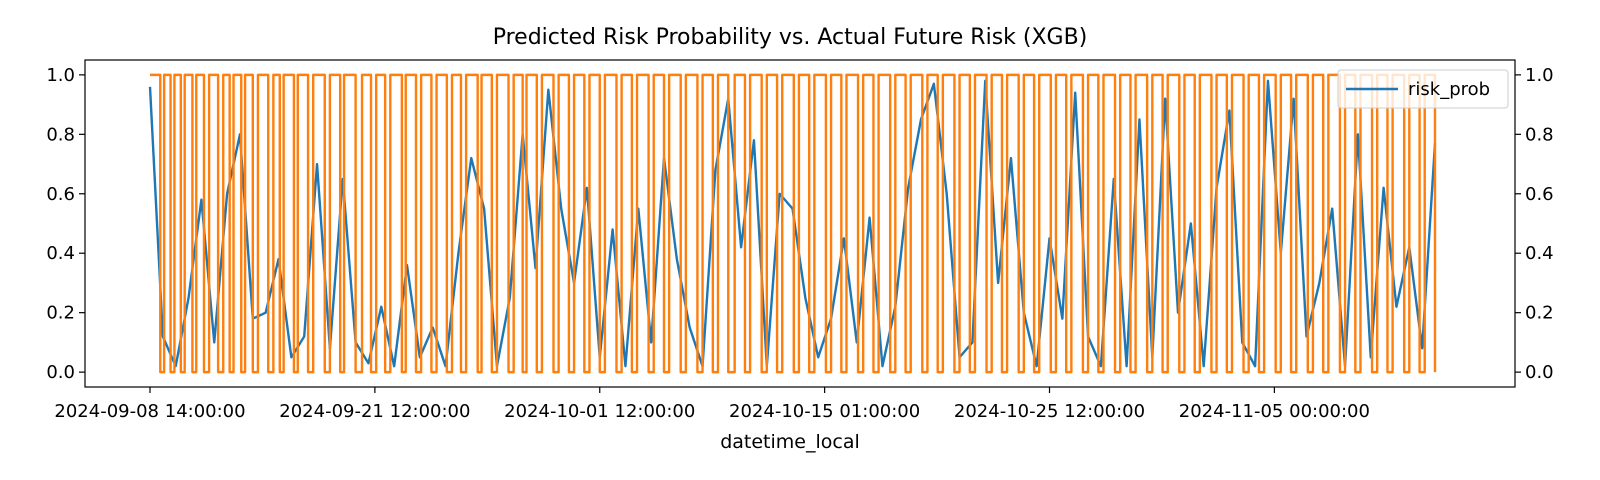 The image size is (1600, 480). I want to click on y-left-tick-label: 0.4, so click(60, 253).